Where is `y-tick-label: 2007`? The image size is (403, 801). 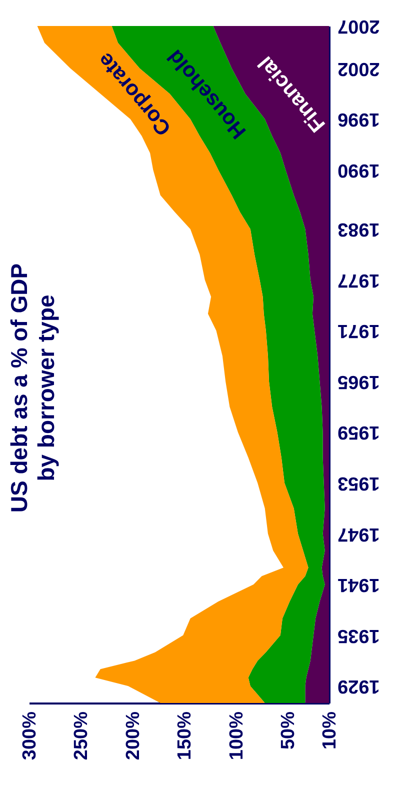
y-tick-label: 2007 is located at coordinates (359, 26).